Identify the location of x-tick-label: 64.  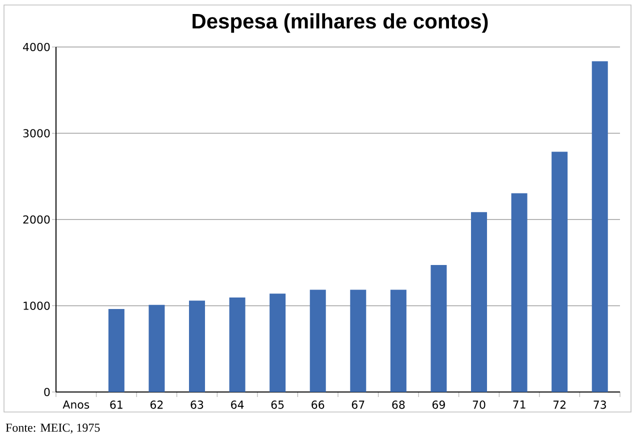
(237, 404).